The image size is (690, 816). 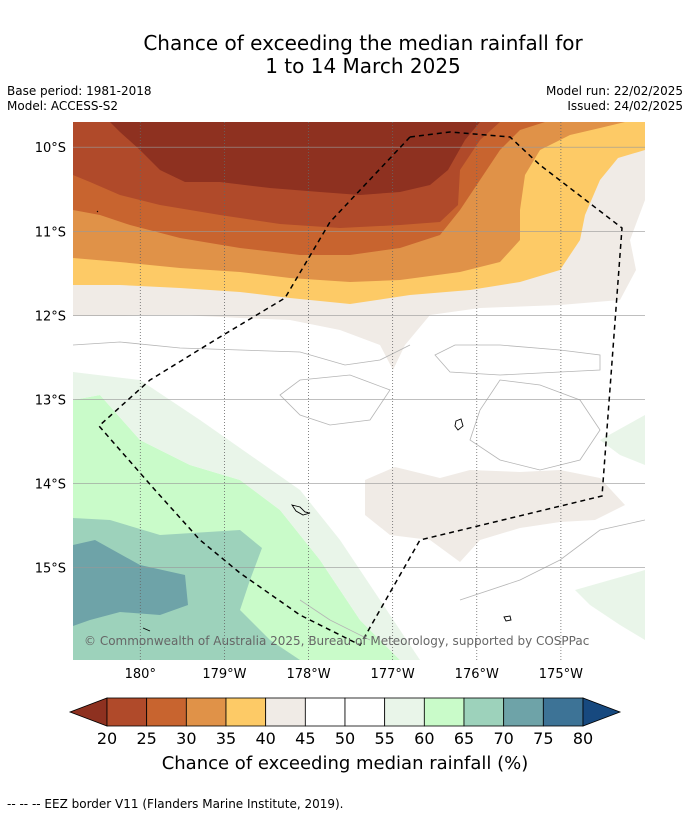 What do you see at coordinates (88, 712) in the screenshot?
I see `colorbar-arrow-low` at bounding box center [88, 712].